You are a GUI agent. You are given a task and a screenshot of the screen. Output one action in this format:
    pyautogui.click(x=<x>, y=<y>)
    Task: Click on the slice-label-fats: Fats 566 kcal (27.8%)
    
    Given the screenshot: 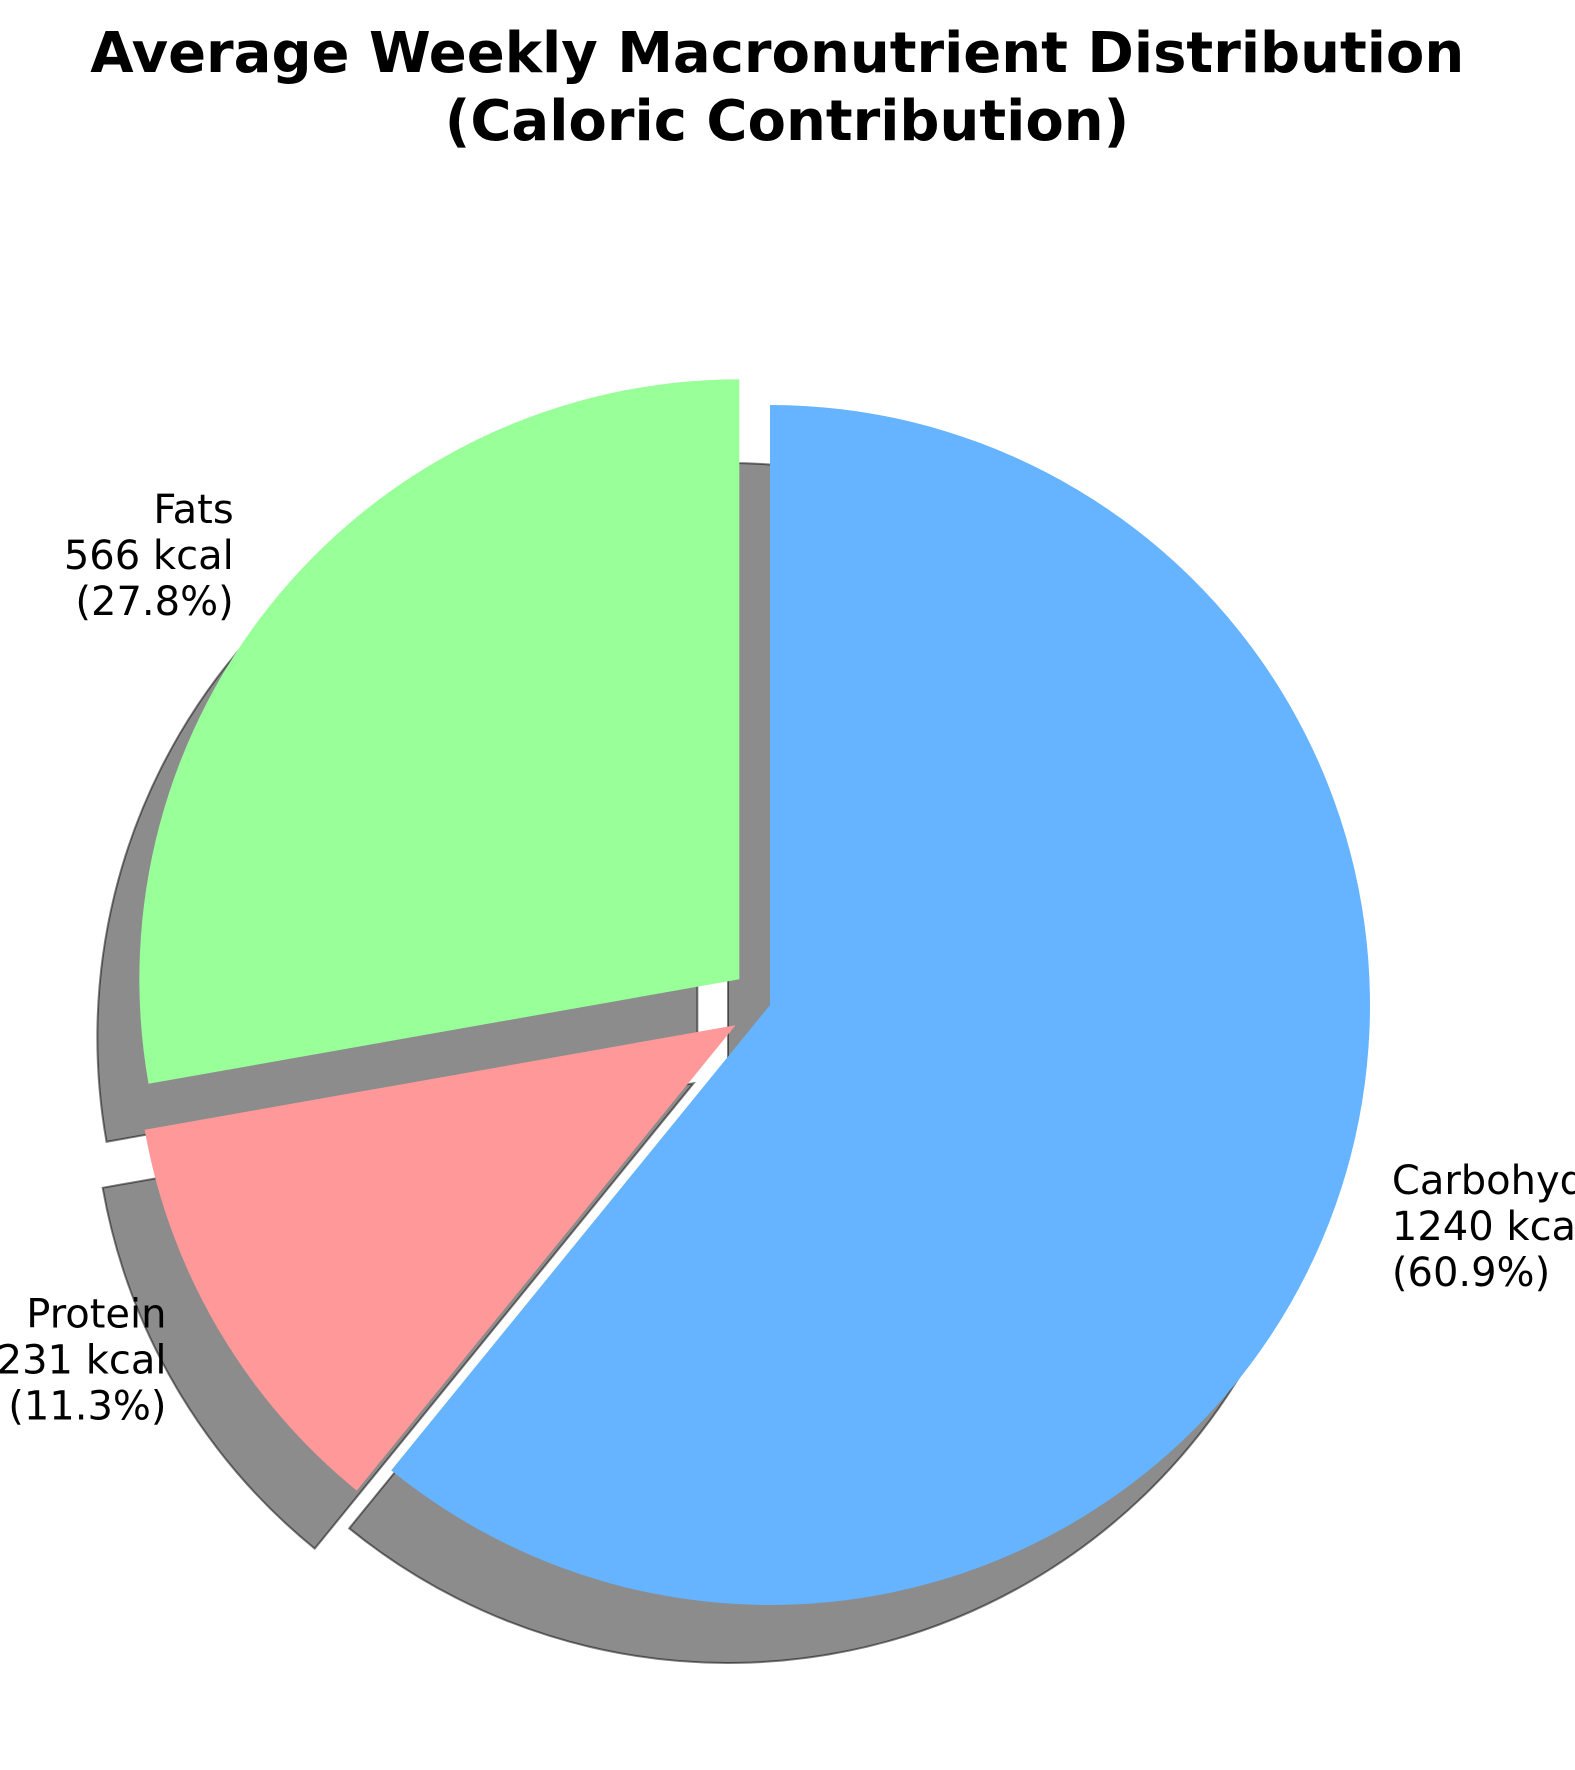 What is the action you would take?
    pyautogui.click(x=149, y=556)
    